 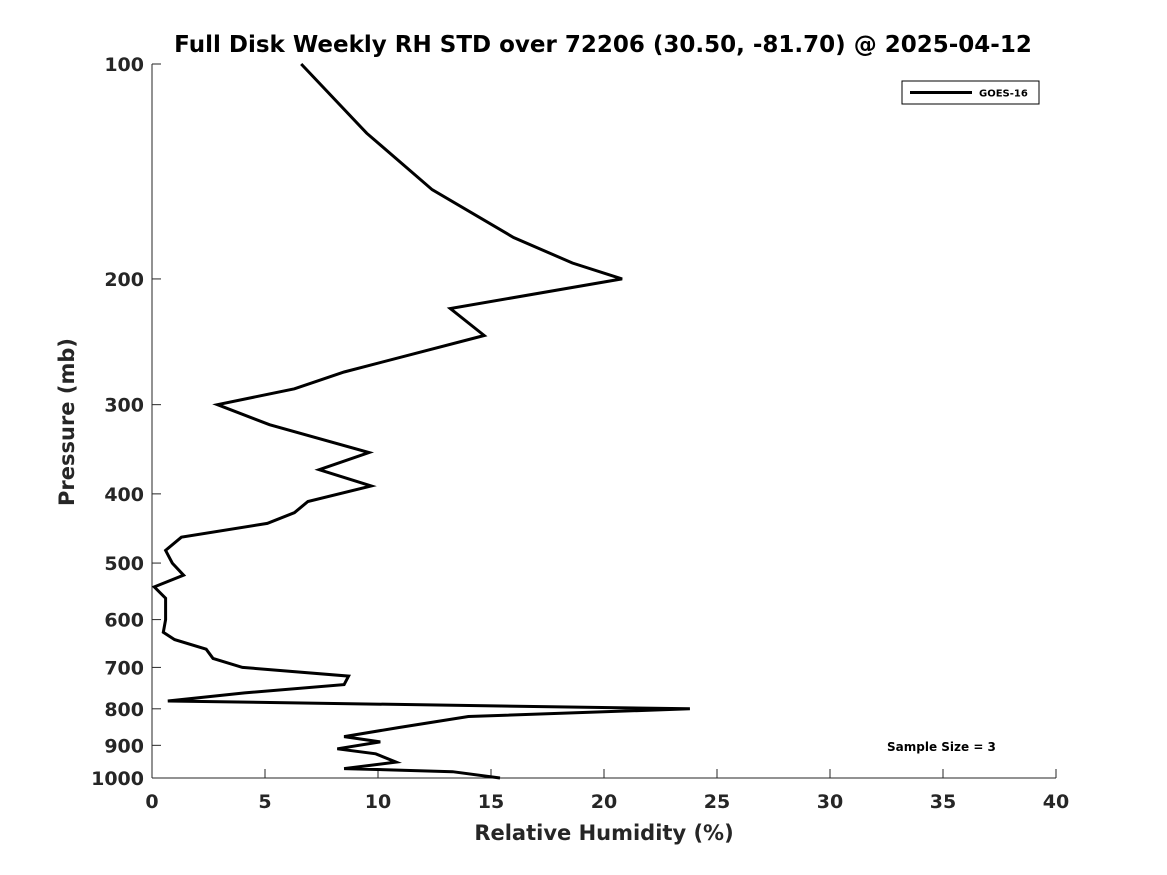 I want to click on y-tick-label: 300, so click(x=124, y=406).